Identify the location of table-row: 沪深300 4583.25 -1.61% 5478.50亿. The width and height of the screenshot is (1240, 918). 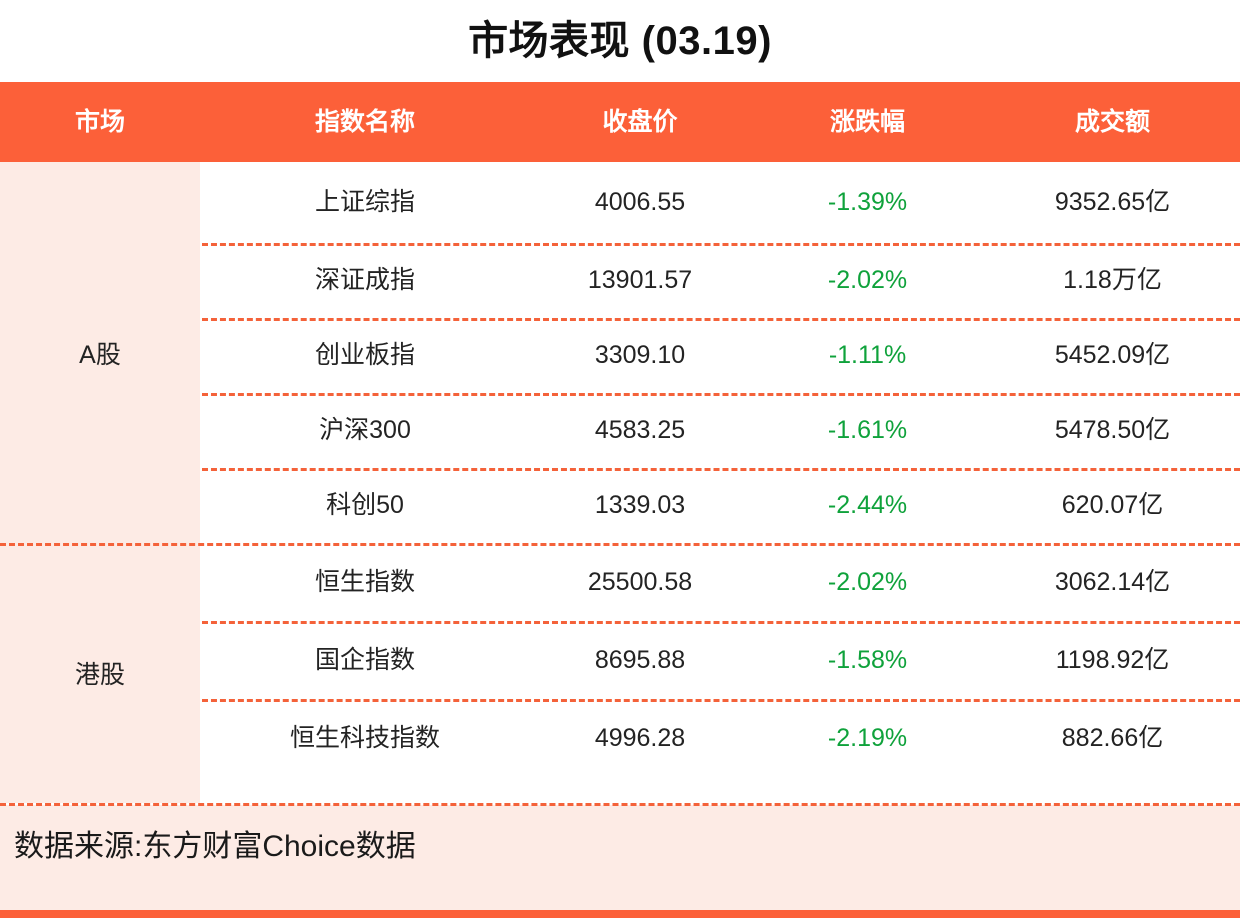
(620, 430).